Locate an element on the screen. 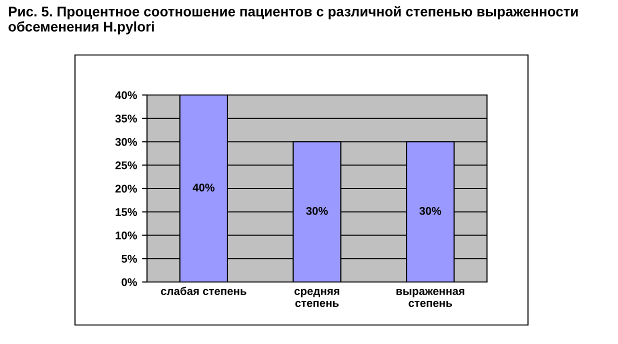 This screenshot has width=618, height=344. y-tick-label: 15% is located at coordinates (126, 212).